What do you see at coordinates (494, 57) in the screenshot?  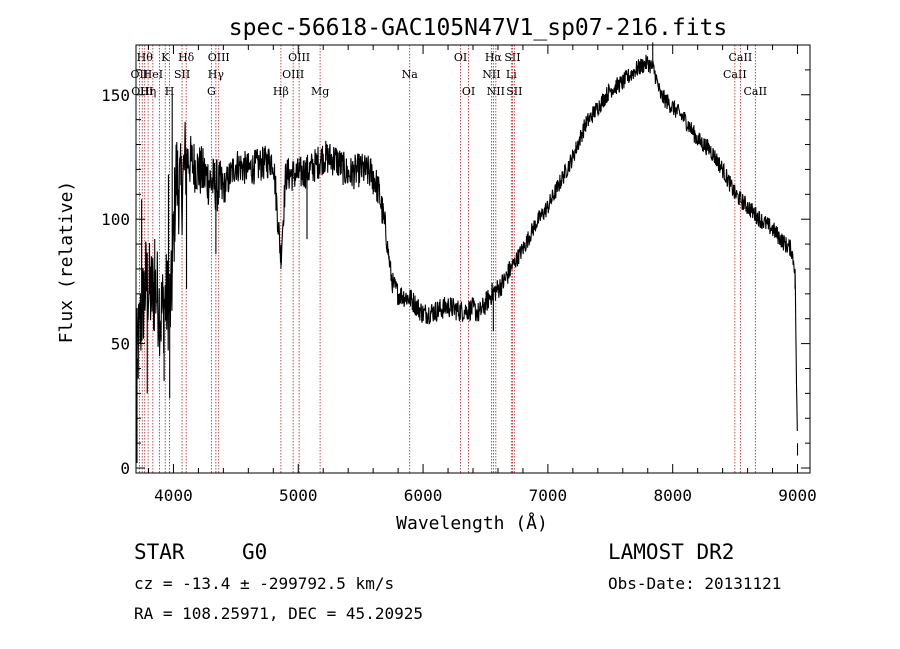 I see `line-label: Hα` at bounding box center [494, 57].